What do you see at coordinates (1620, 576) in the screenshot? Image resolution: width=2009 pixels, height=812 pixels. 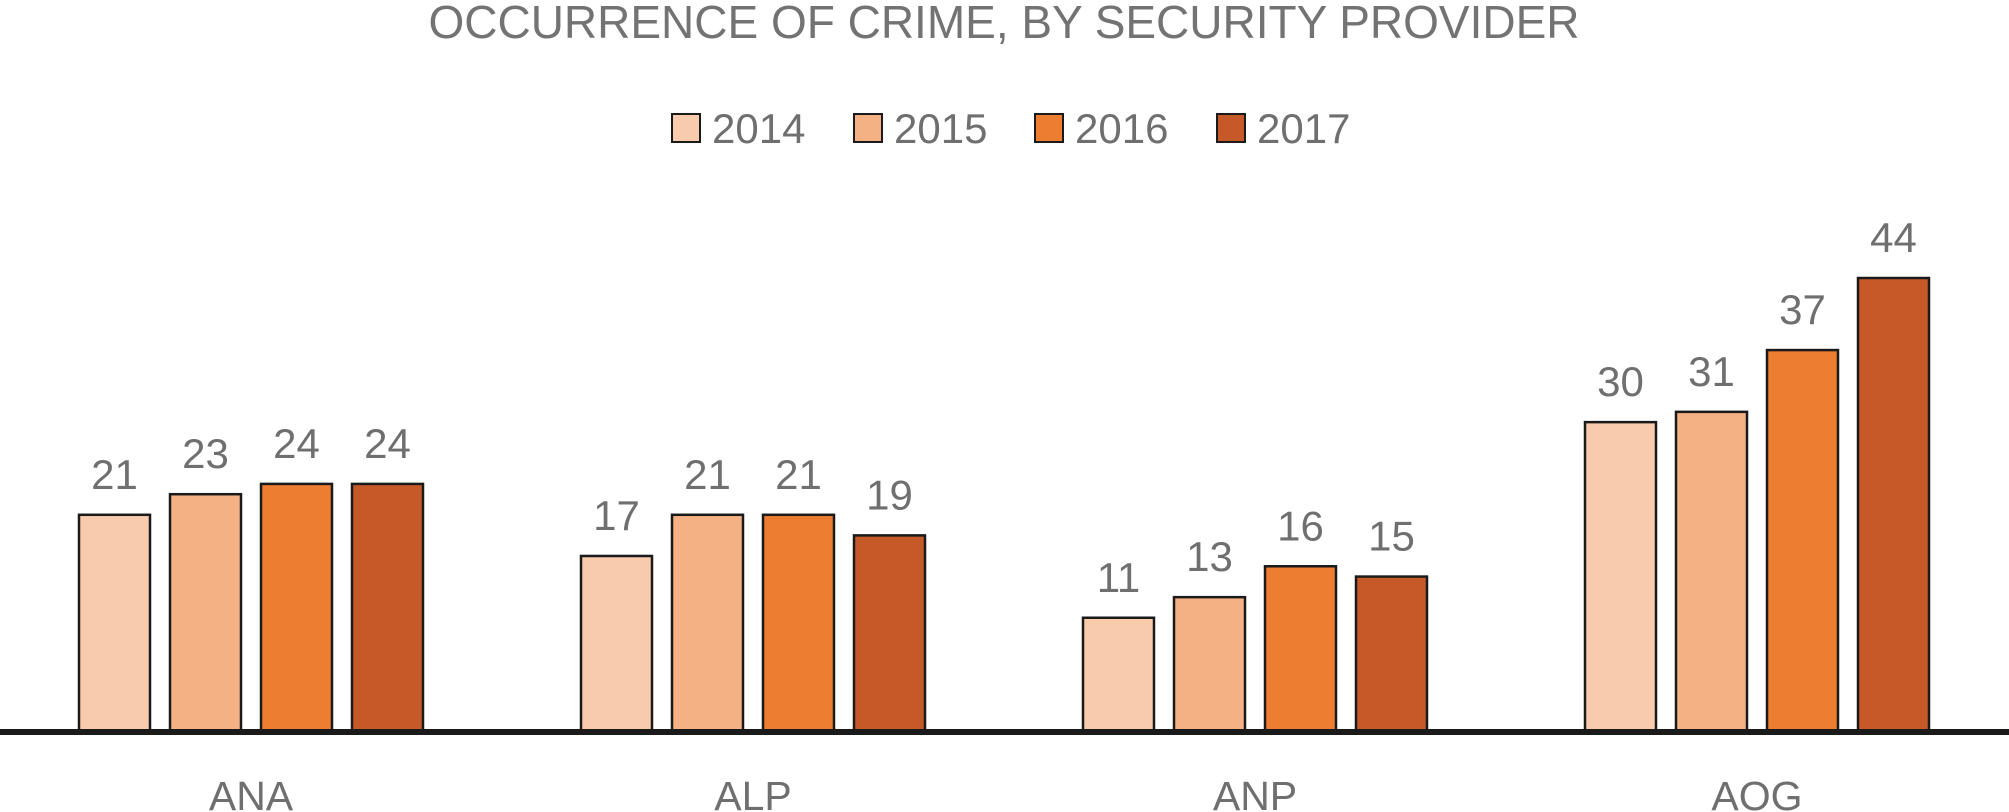 I see `bar-aog-2014` at bounding box center [1620, 576].